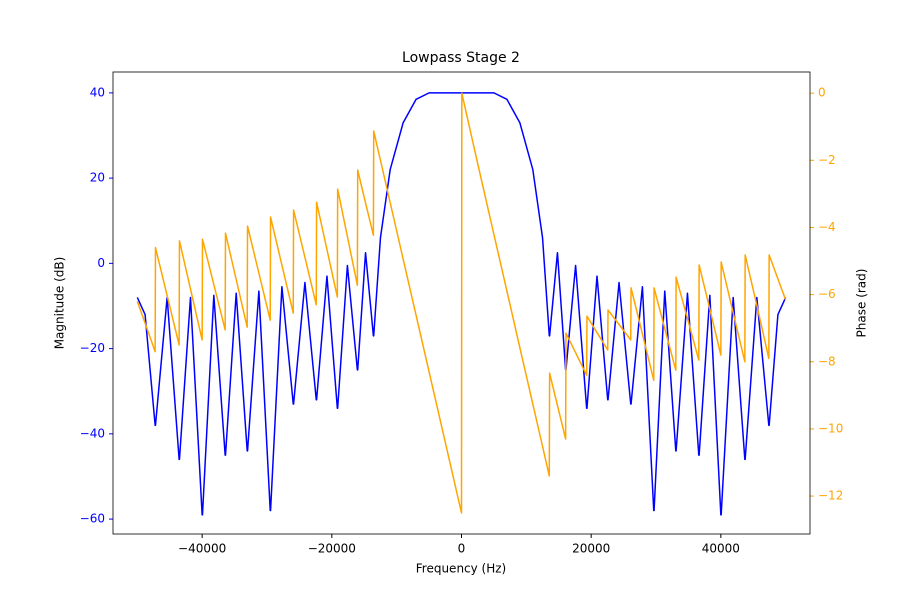 This screenshot has width=900, height=600. I want to click on x-tick-label: −40000, so click(202, 549).